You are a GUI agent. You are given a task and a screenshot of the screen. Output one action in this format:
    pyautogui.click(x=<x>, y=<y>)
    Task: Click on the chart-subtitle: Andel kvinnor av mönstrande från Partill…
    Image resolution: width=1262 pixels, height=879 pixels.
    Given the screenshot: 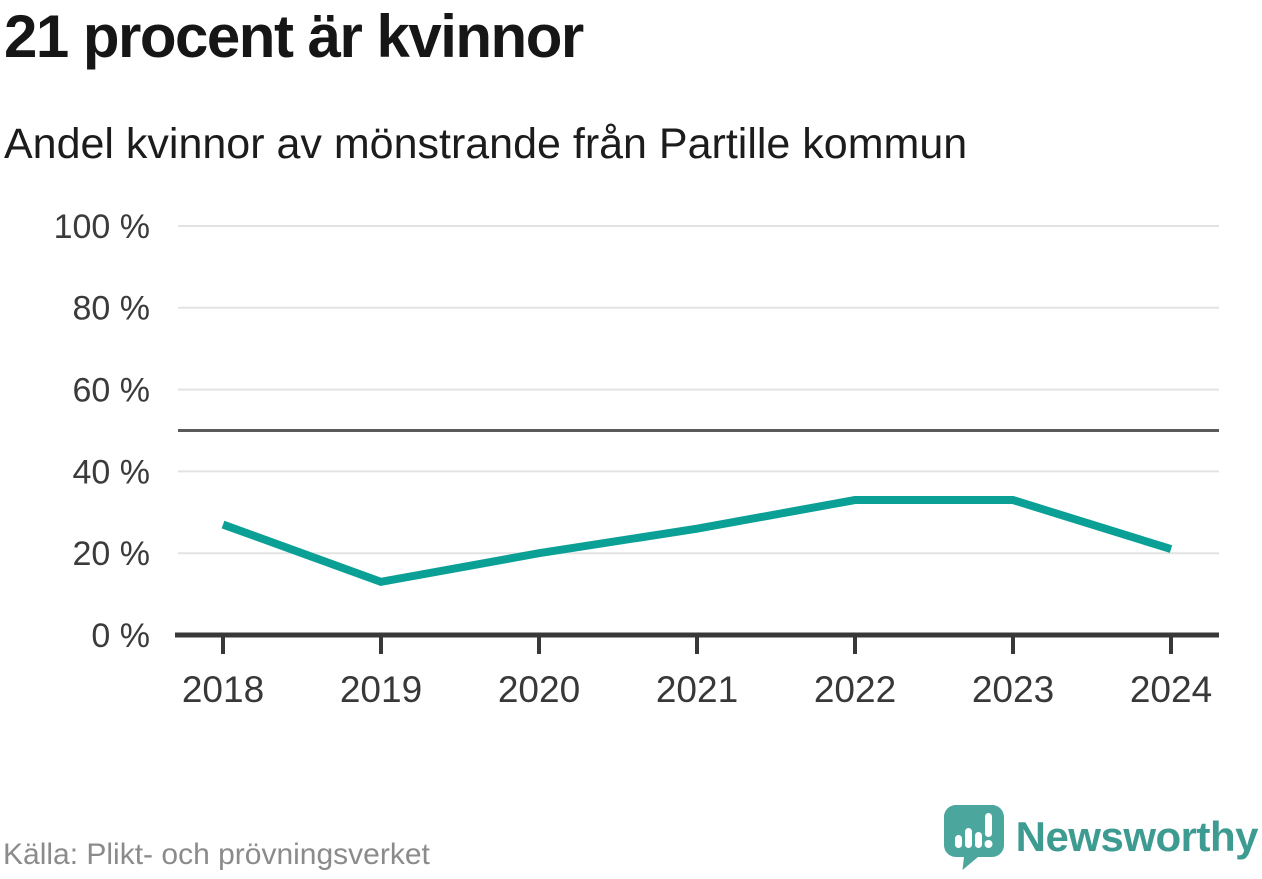 What is the action you would take?
    pyautogui.click(x=486, y=144)
    